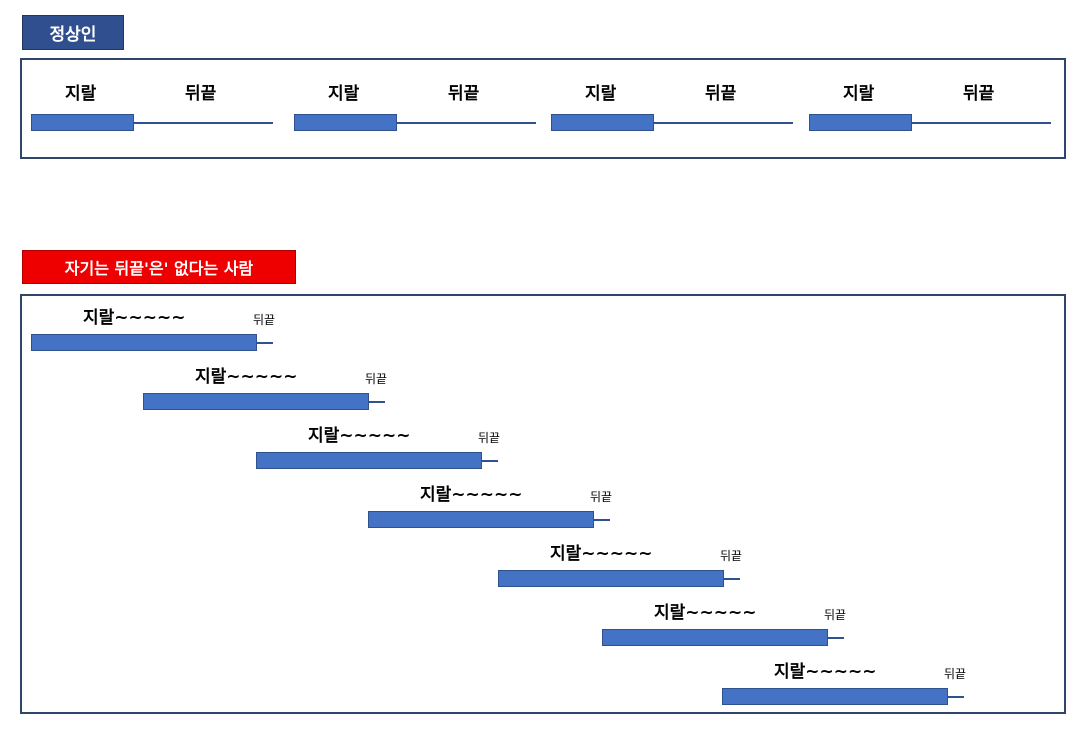 This screenshot has height=729, width=1080. I want to click on normal-section-title: 정상인, so click(73, 32).